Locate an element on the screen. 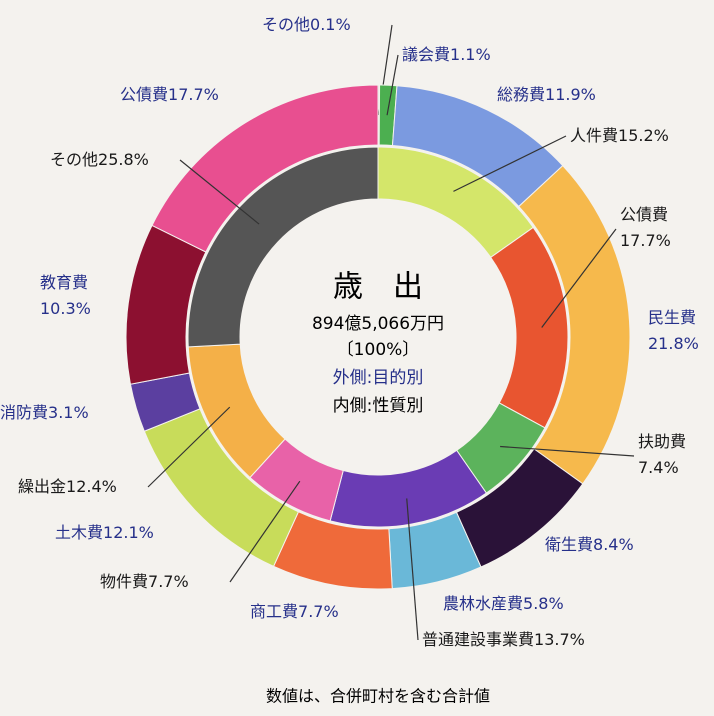 The height and width of the screenshot is (716, 714). label-value: 12.4% is located at coordinates (91, 486).